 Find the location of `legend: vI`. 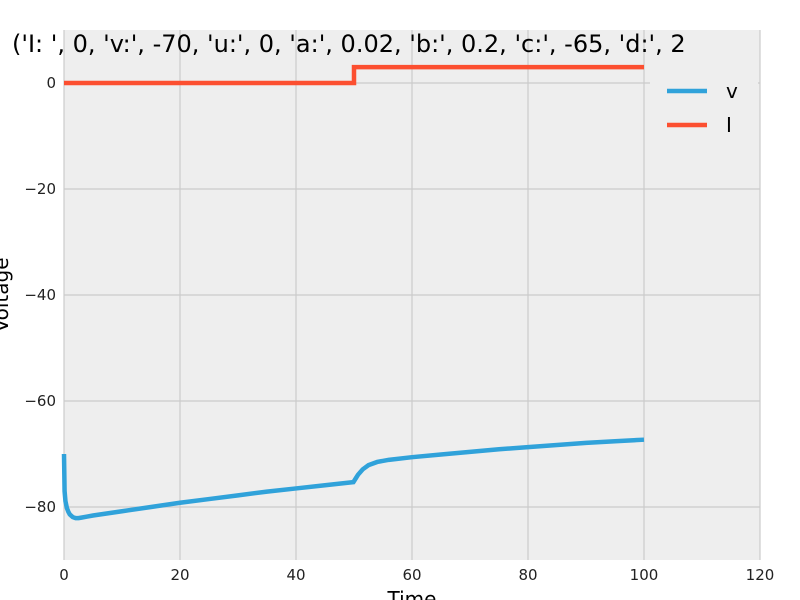

legend: vI is located at coordinates (704, 119).